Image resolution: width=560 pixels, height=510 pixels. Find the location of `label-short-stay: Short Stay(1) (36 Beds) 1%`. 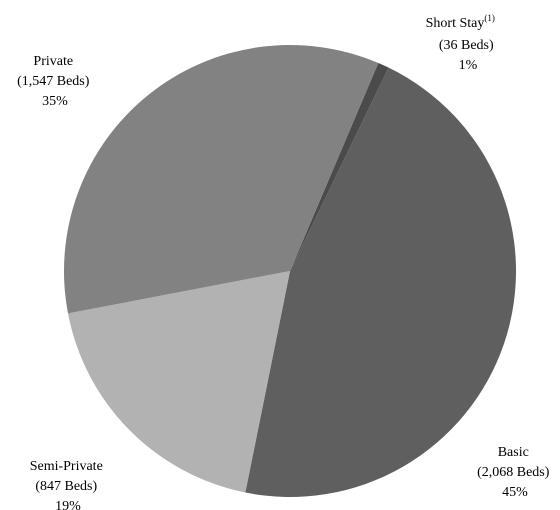

label-short-stay: Short Stay(1) (36 Beds) 1% is located at coordinates (462, 41).